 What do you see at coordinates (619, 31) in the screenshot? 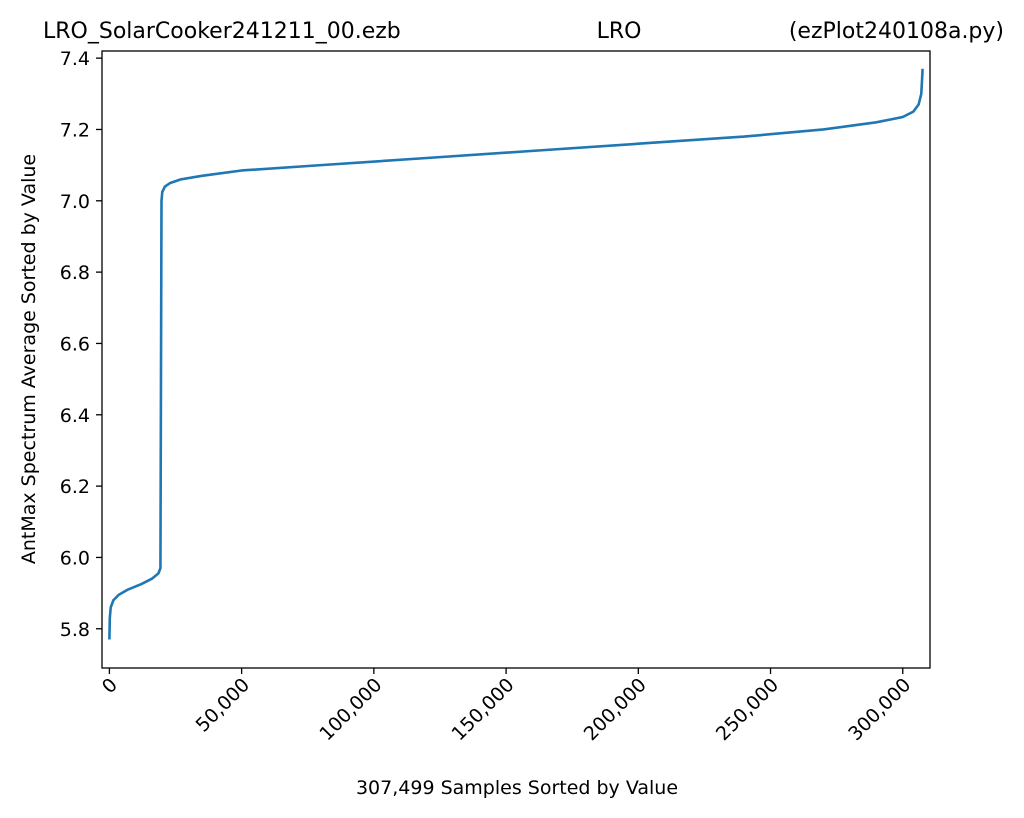
I see `header-center-title: LRO` at bounding box center [619, 31].